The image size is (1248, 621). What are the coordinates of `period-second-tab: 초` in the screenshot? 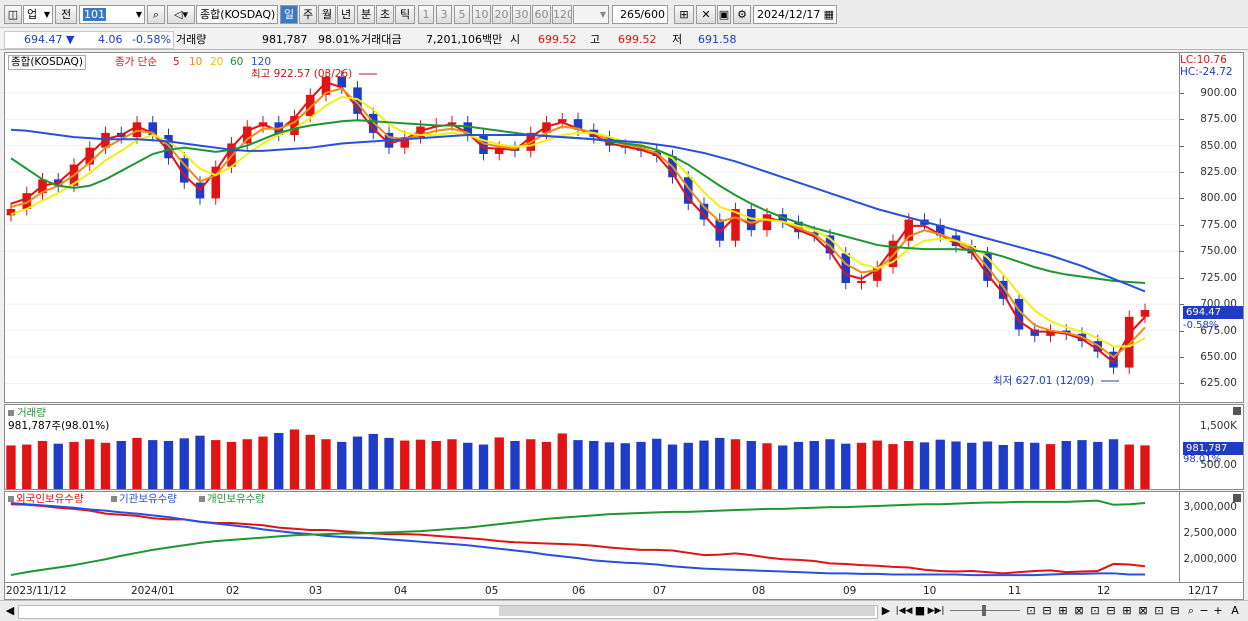 It's located at (385, 14).